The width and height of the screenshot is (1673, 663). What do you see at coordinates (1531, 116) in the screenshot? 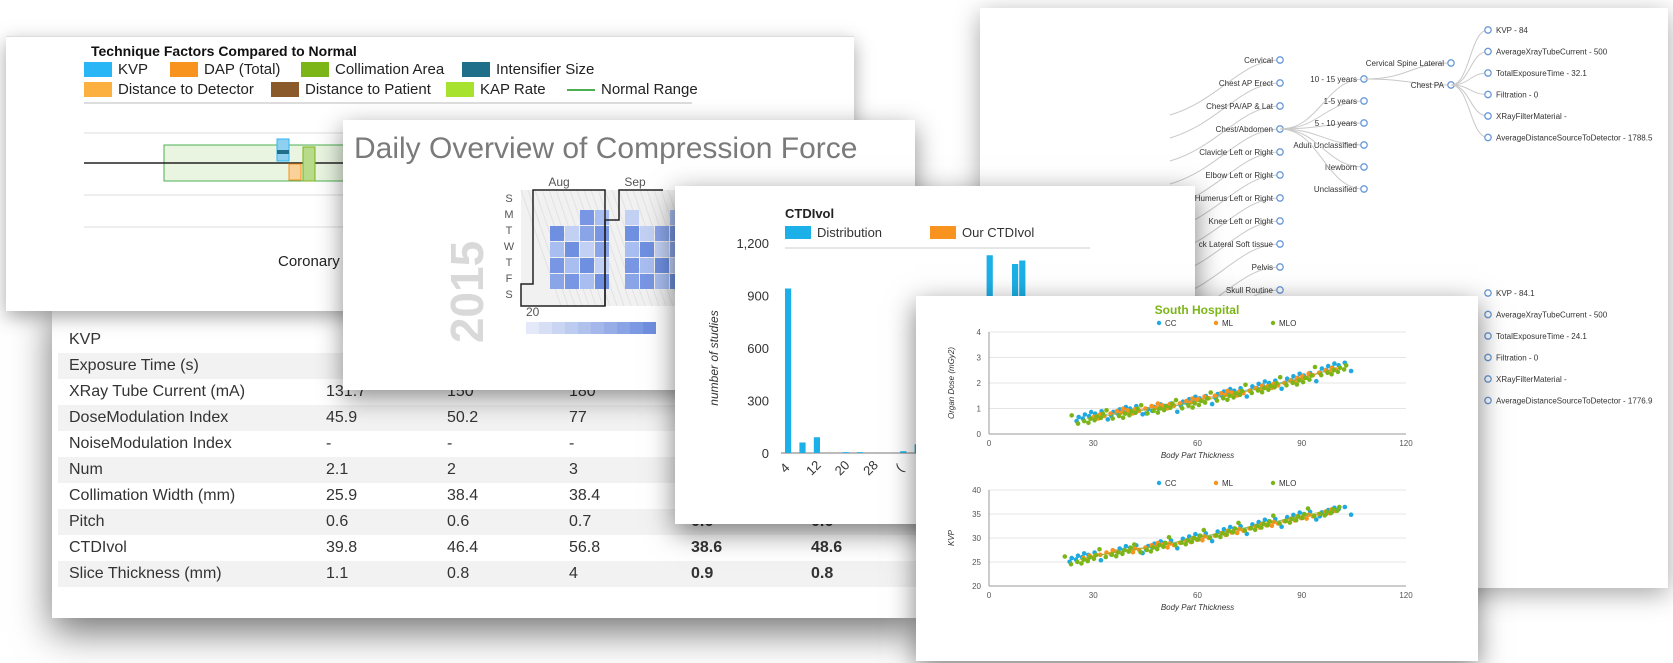
I see `tree-label-param: XRayFilterMaterial -` at bounding box center [1531, 116].